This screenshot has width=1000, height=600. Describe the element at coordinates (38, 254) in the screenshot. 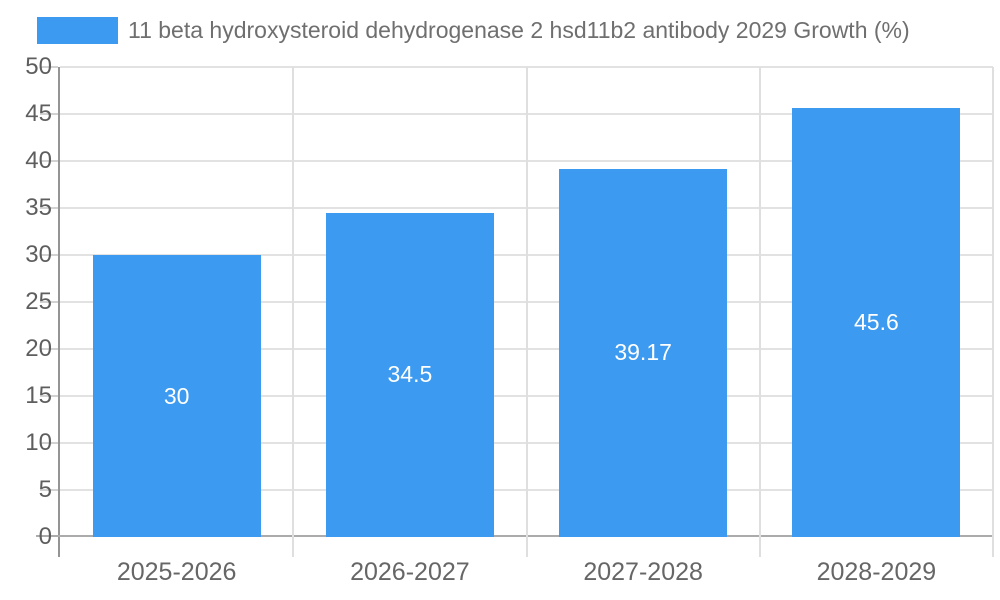

I see `y-axis-label: 30` at that location.